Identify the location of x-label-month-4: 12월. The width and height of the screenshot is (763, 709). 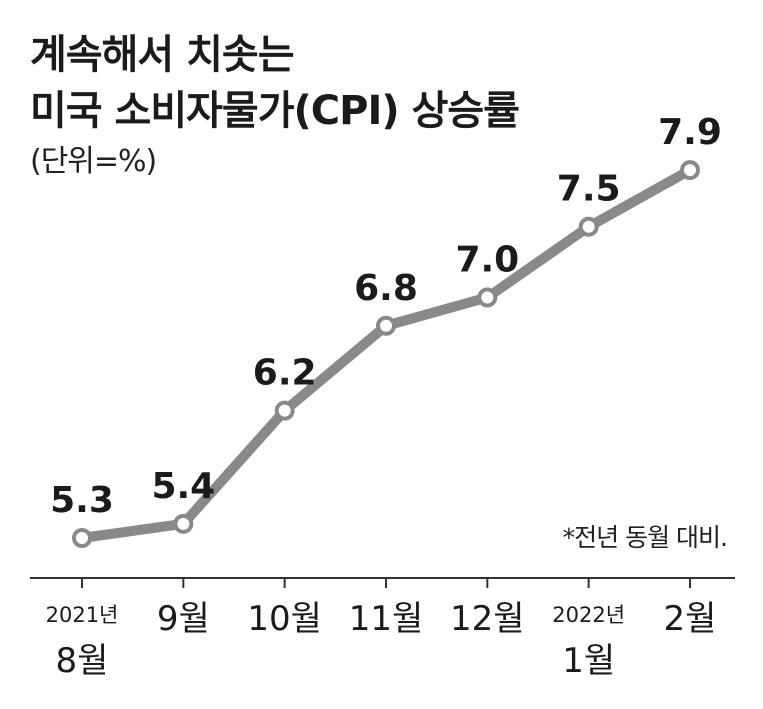
(487, 619).